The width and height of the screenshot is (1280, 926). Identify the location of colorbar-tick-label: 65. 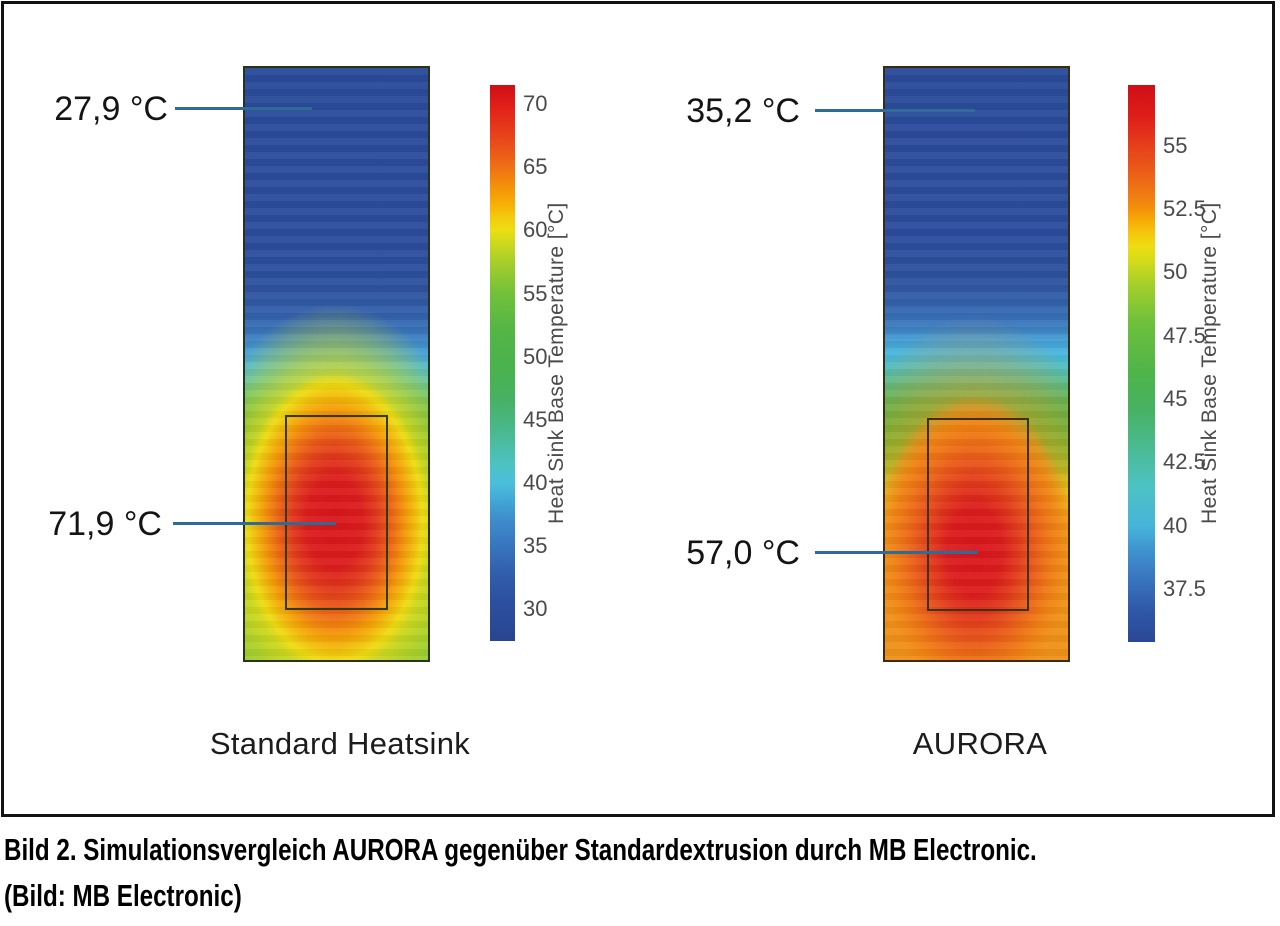
(535, 167).